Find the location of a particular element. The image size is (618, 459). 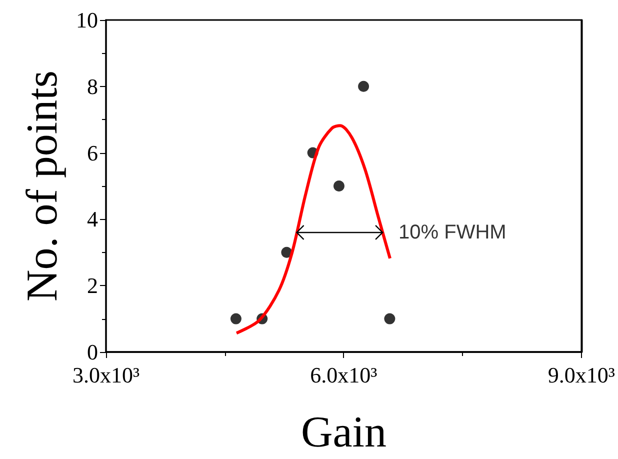

x-tick-label: 6.0x10³ is located at coordinates (344, 375).